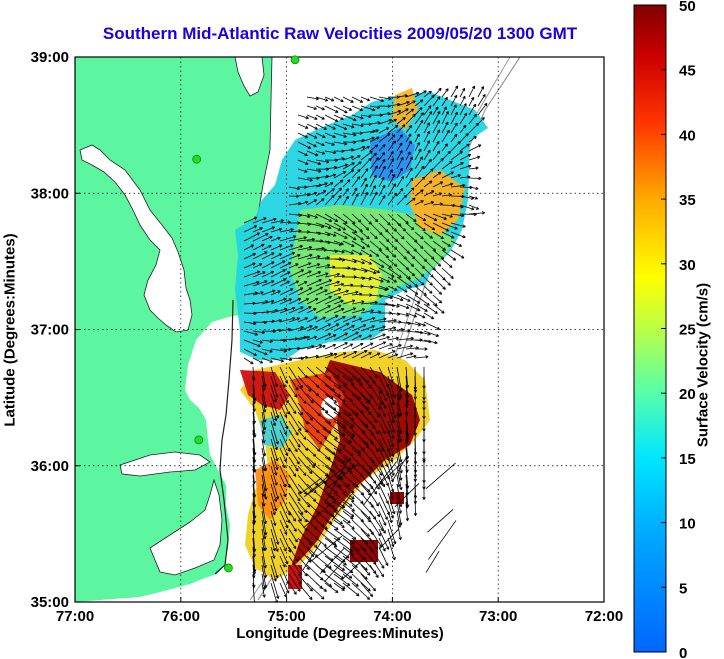 Image resolution: width=724 pixels, height=659 pixels. What do you see at coordinates (50, 602) in the screenshot?
I see `y-tick-label: 35:00` at bounding box center [50, 602].